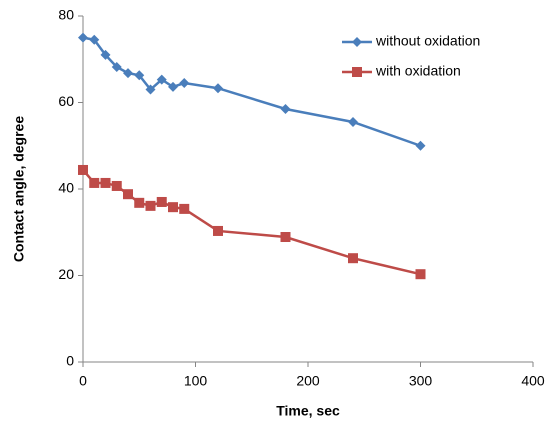  Describe the element at coordinates (83, 381) in the screenshot. I see `x-tick-label: 0` at that location.